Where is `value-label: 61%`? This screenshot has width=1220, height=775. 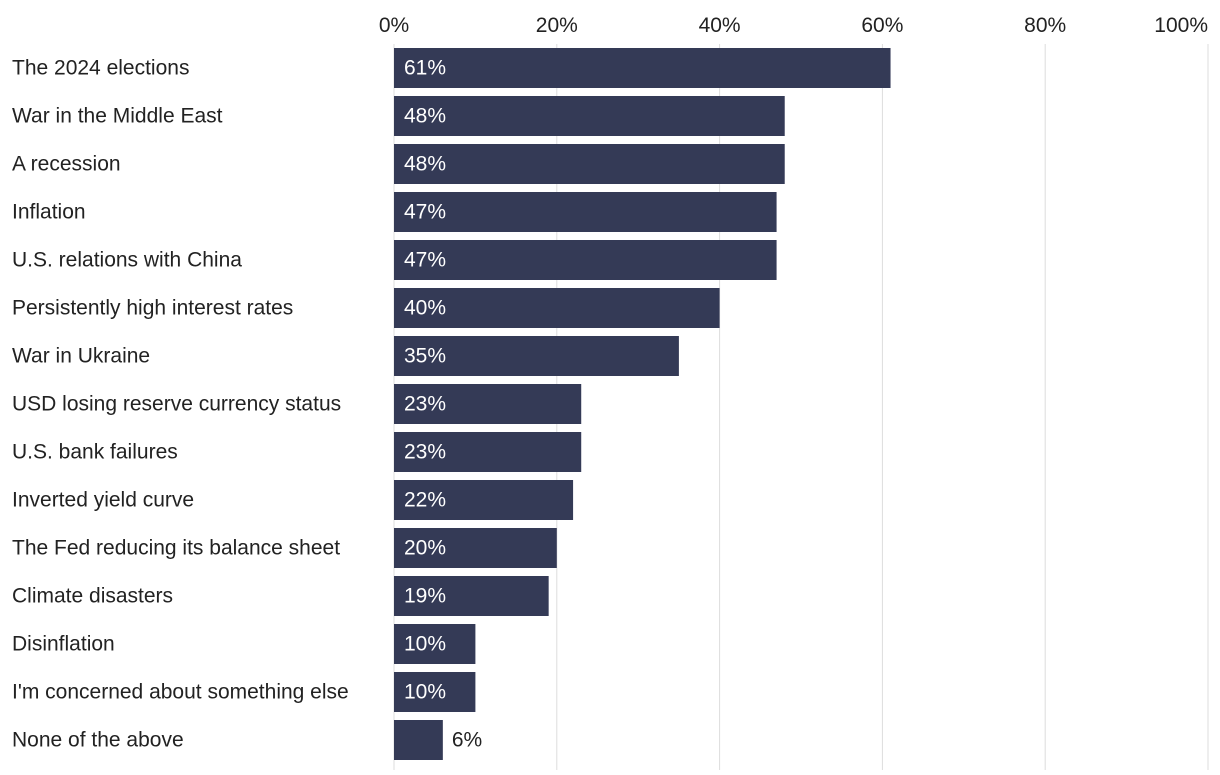 value-label: 61% is located at coordinates (425, 68).